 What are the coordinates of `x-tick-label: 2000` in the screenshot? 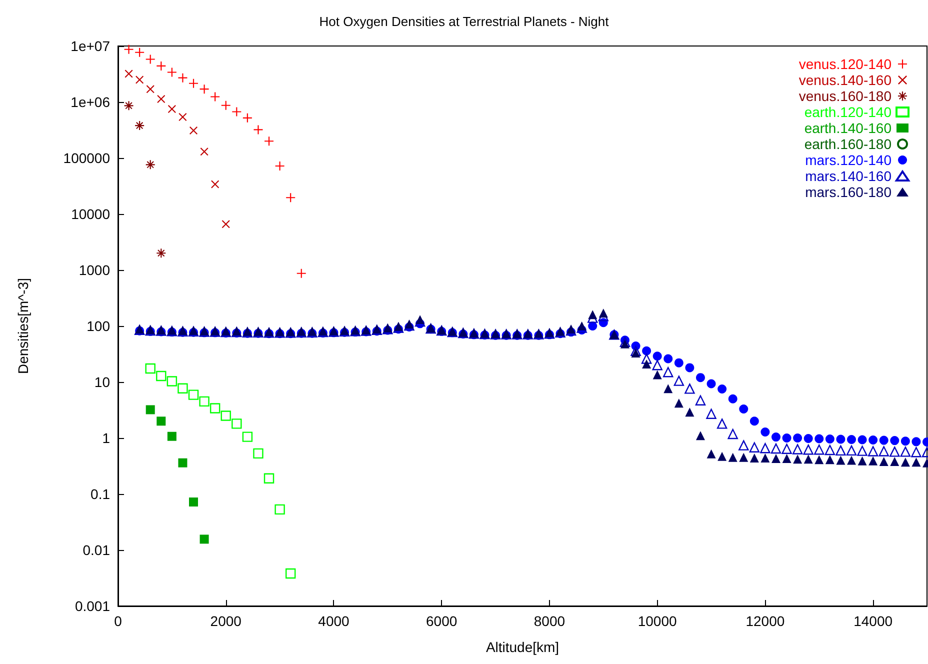 It's located at (226, 621).